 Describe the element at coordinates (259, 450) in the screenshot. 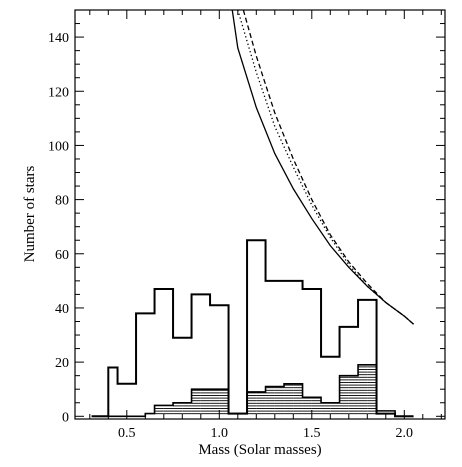

I see `x-axis-title: Mass (Solar masses)` at that location.